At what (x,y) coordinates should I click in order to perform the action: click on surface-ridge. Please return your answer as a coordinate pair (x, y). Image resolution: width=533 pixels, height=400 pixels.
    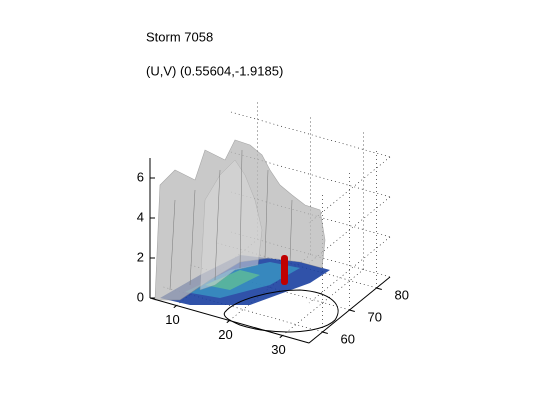
    Looking at the image, I should click on (231, 220).